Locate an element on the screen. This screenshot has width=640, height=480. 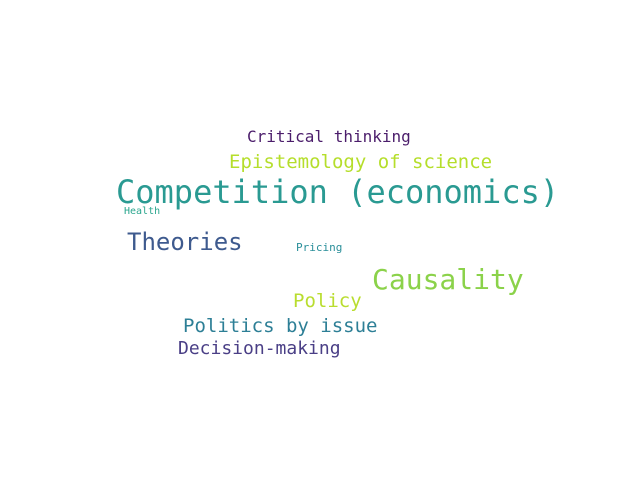
word-pricing: Pricing is located at coordinates (319, 247).